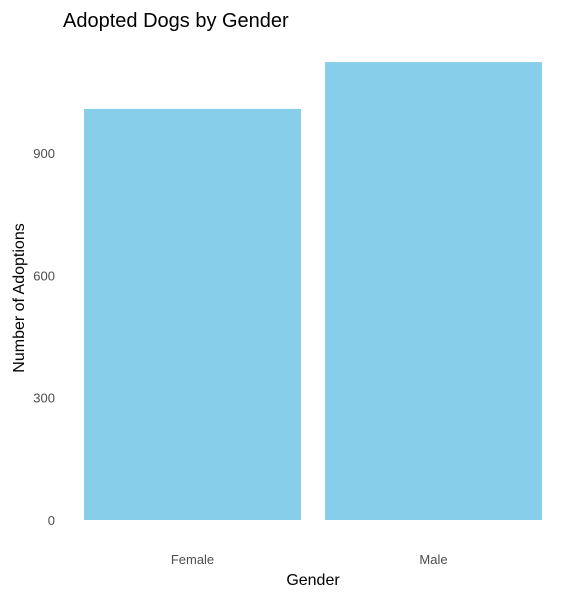  I want to click on chart-title: Adopted Dogs by Gender, so click(176, 21).